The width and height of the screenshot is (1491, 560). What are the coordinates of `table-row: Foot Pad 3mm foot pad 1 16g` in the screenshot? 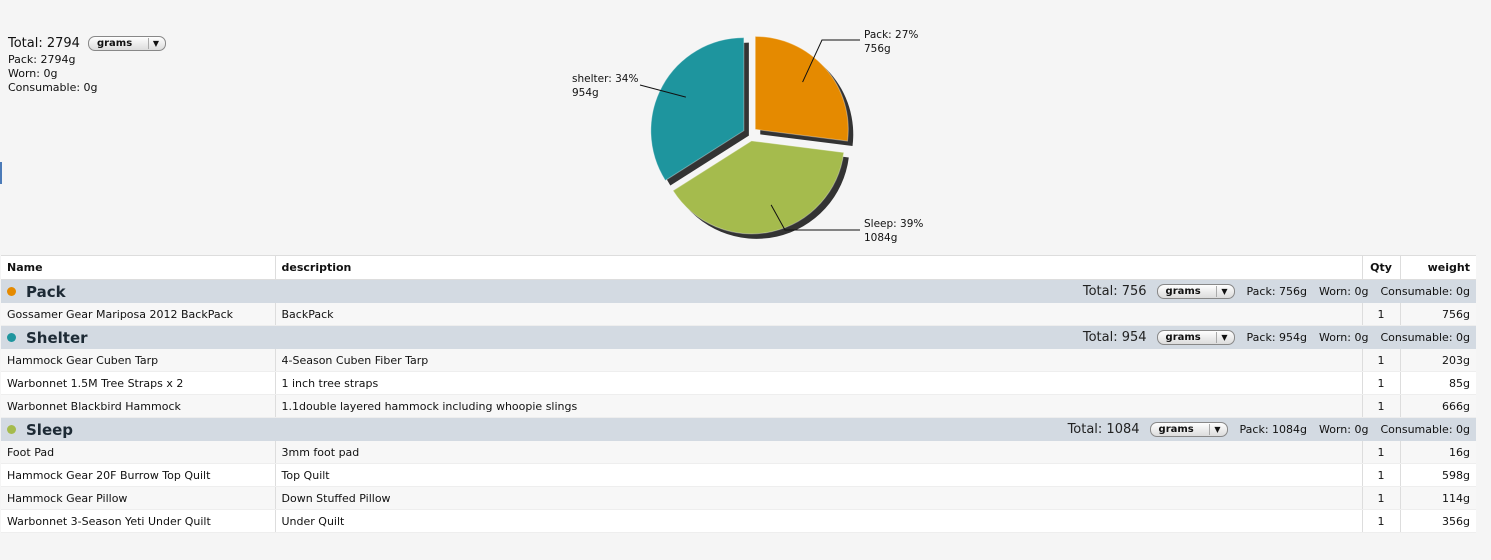 It's located at (738, 452).